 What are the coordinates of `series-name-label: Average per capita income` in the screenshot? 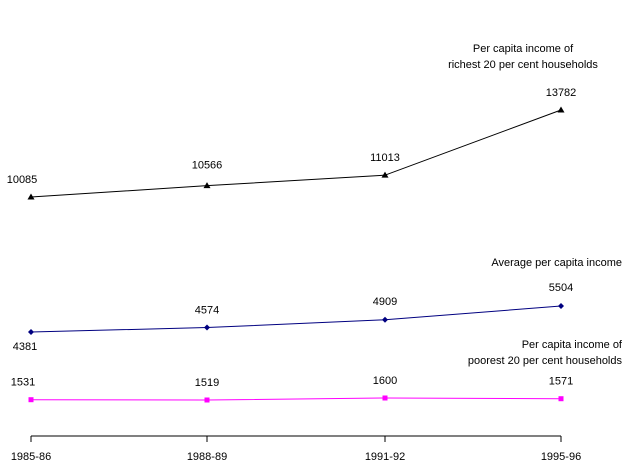 It's located at (556, 263).